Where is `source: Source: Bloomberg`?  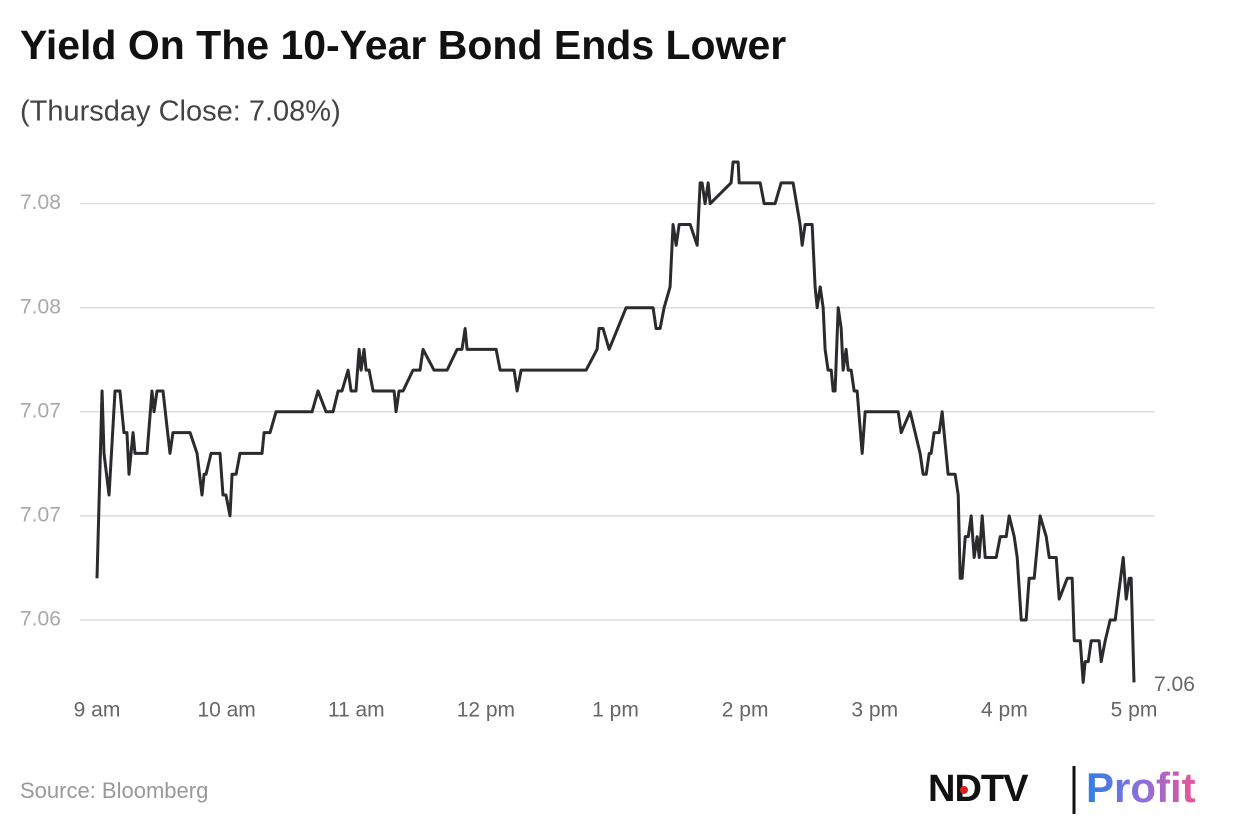
source: Source: Bloomberg is located at coordinates (114, 790).